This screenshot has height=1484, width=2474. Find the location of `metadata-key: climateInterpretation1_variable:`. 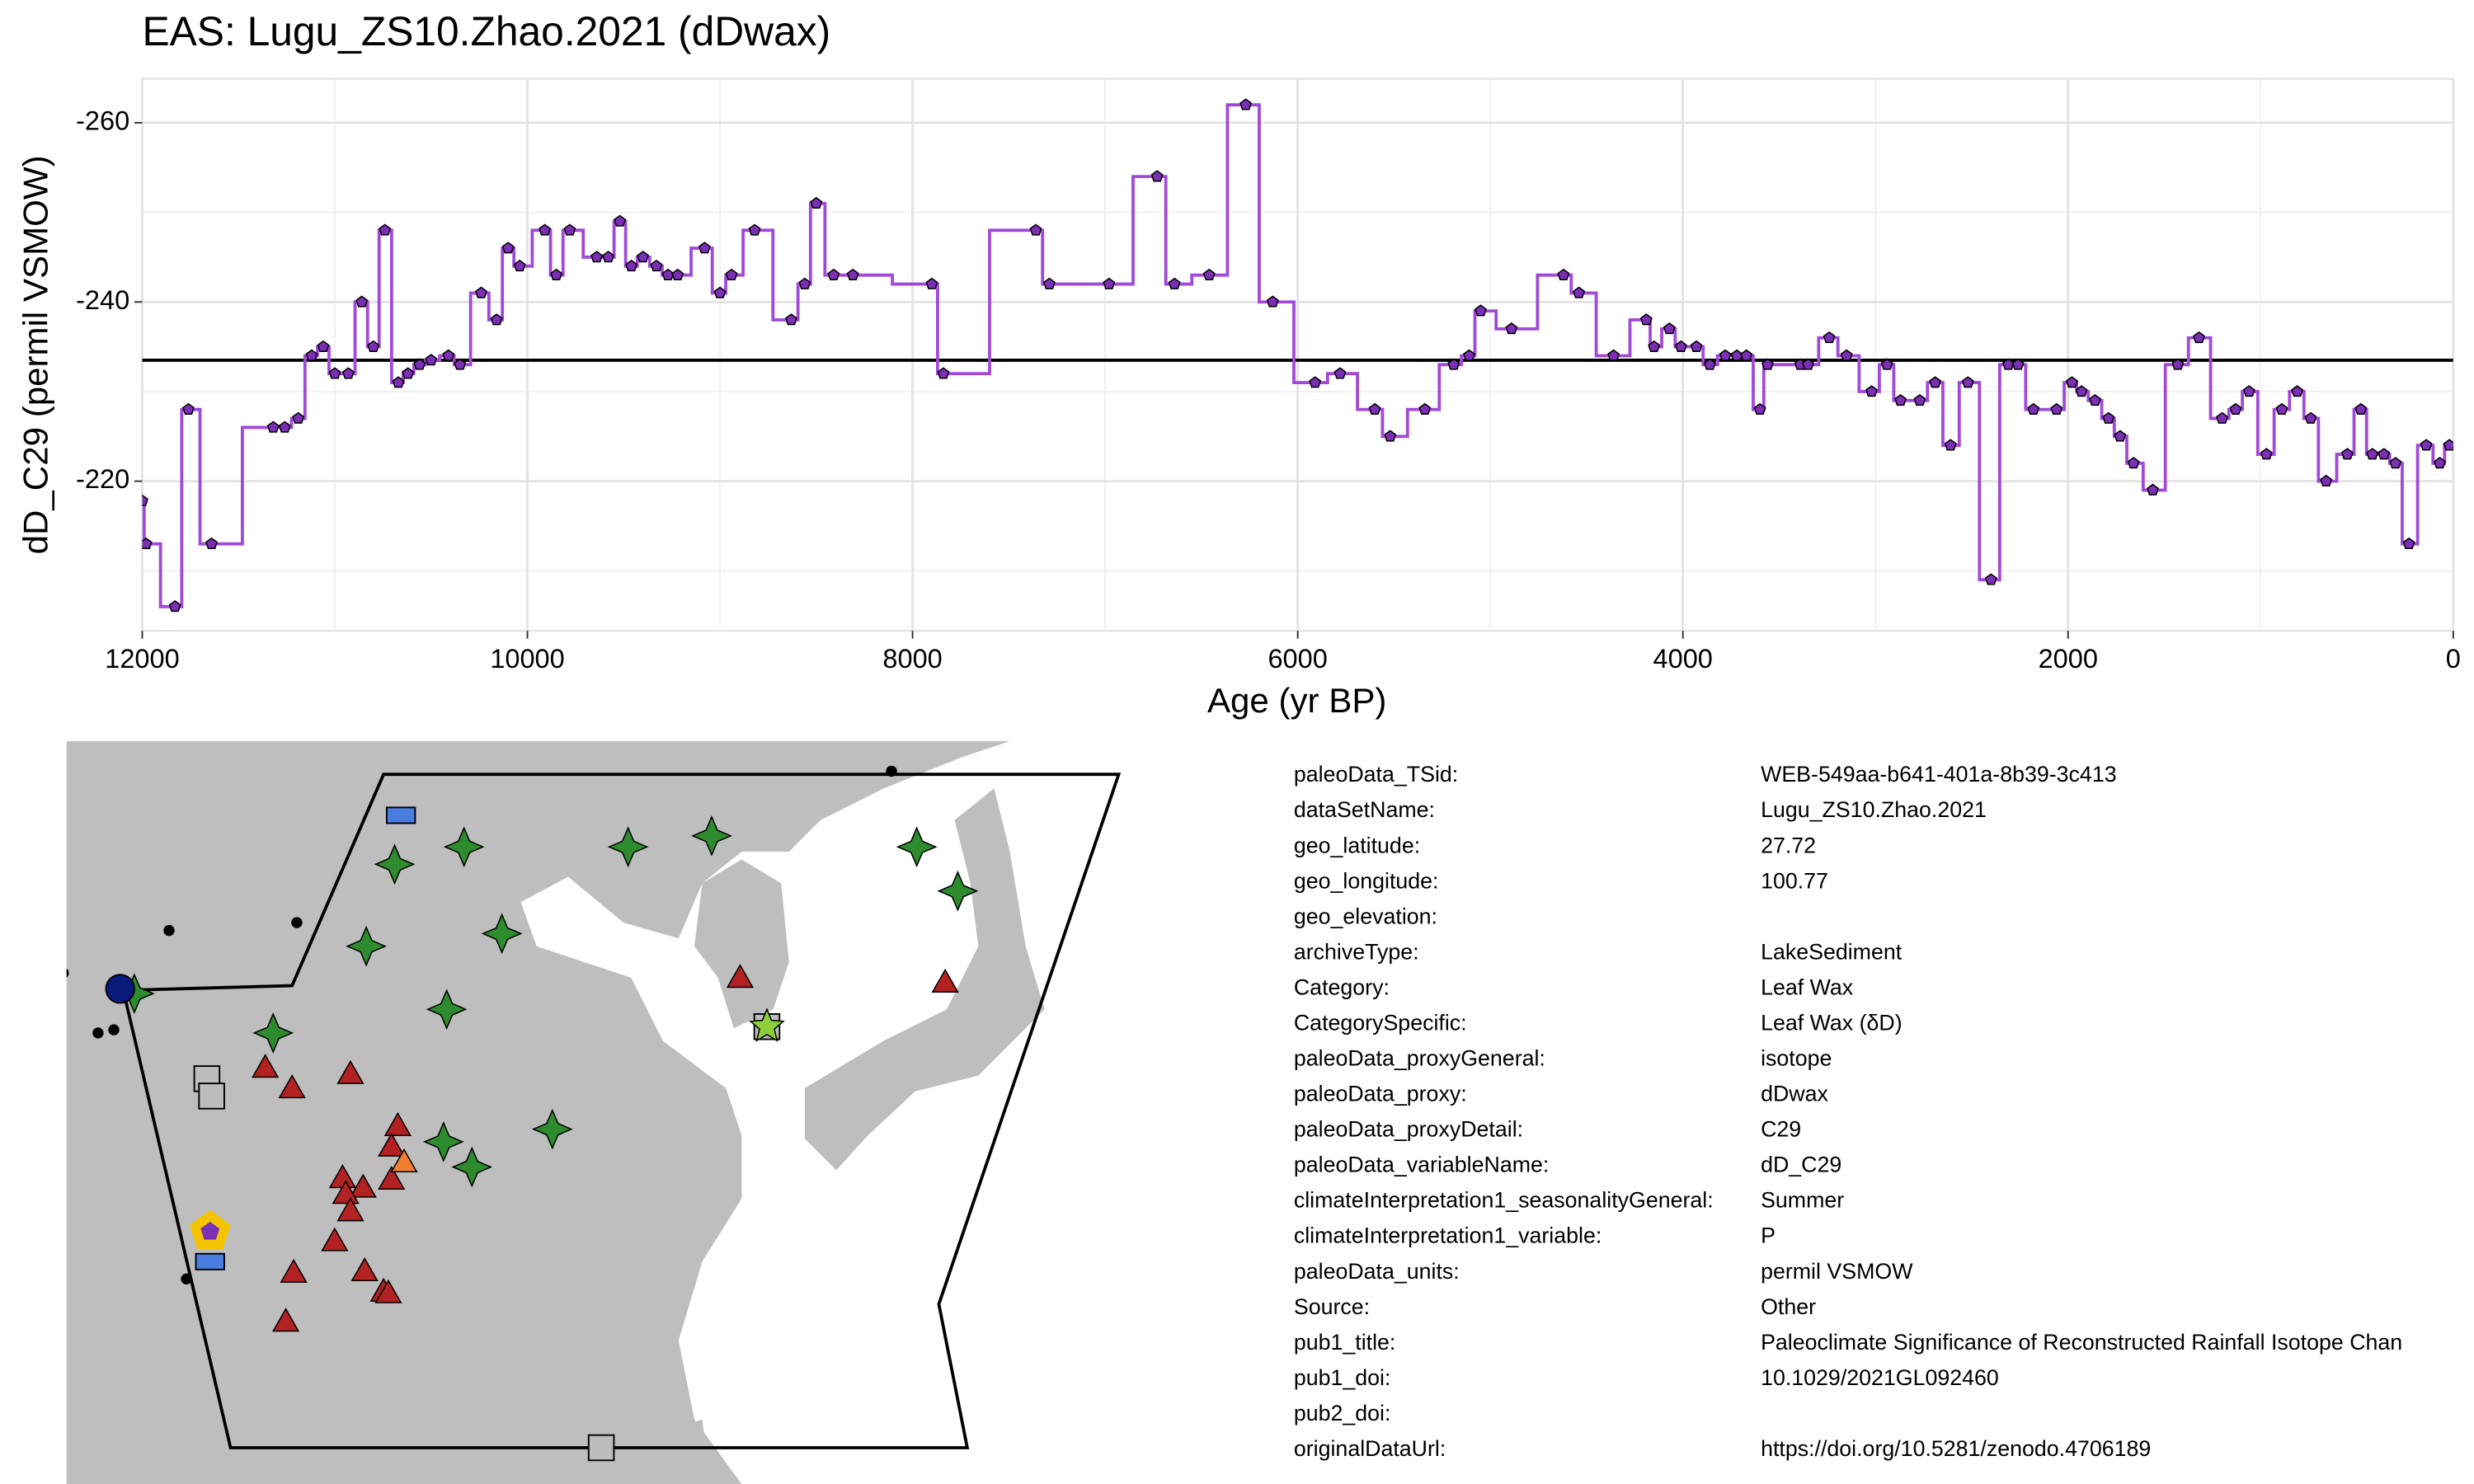

metadata-key: climateInterpretation1_variable: is located at coordinates (1448, 1235).